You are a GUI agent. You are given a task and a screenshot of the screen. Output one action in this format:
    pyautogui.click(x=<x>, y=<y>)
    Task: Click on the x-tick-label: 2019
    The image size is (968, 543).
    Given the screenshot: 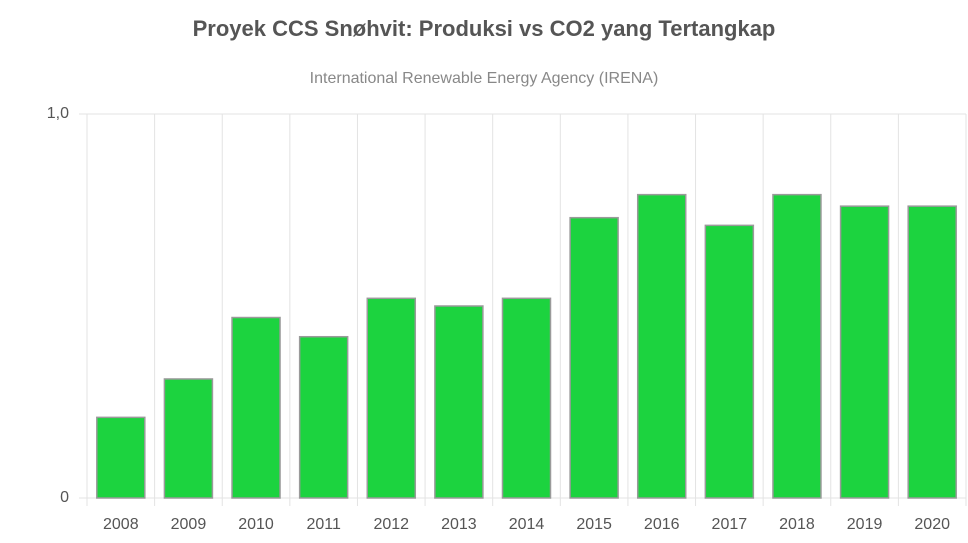 What is the action you would take?
    pyautogui.click(x=865, y=524)
    